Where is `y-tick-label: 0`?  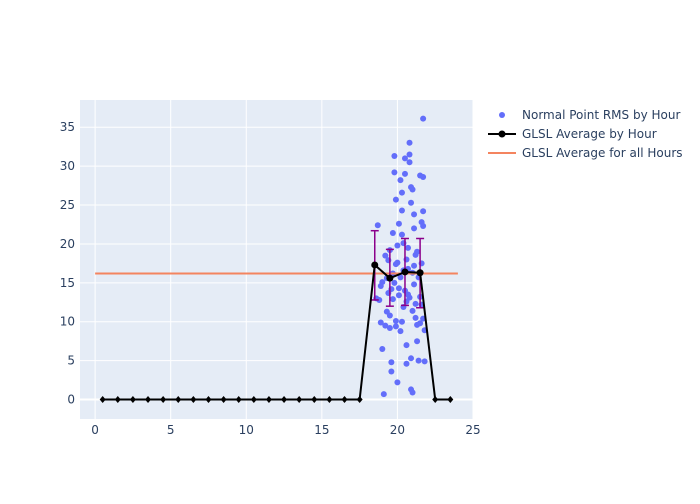 y-tick-label: 0 is located at coordinates (71, 400).